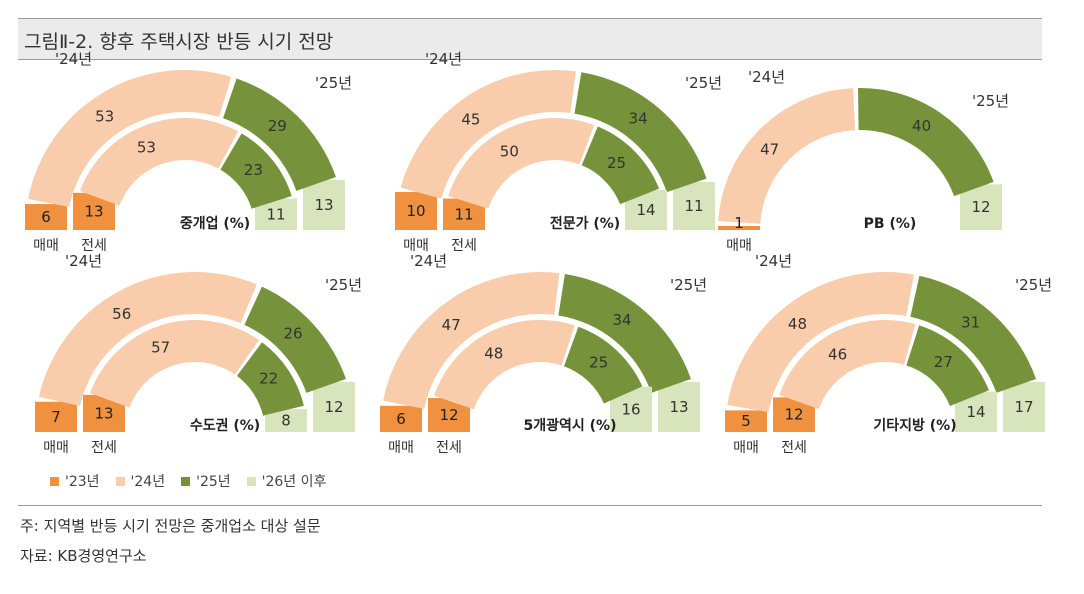  Describe the element at coordinates (943, 362) in the screenshot. I see `data-label-2025: 27` at that location.